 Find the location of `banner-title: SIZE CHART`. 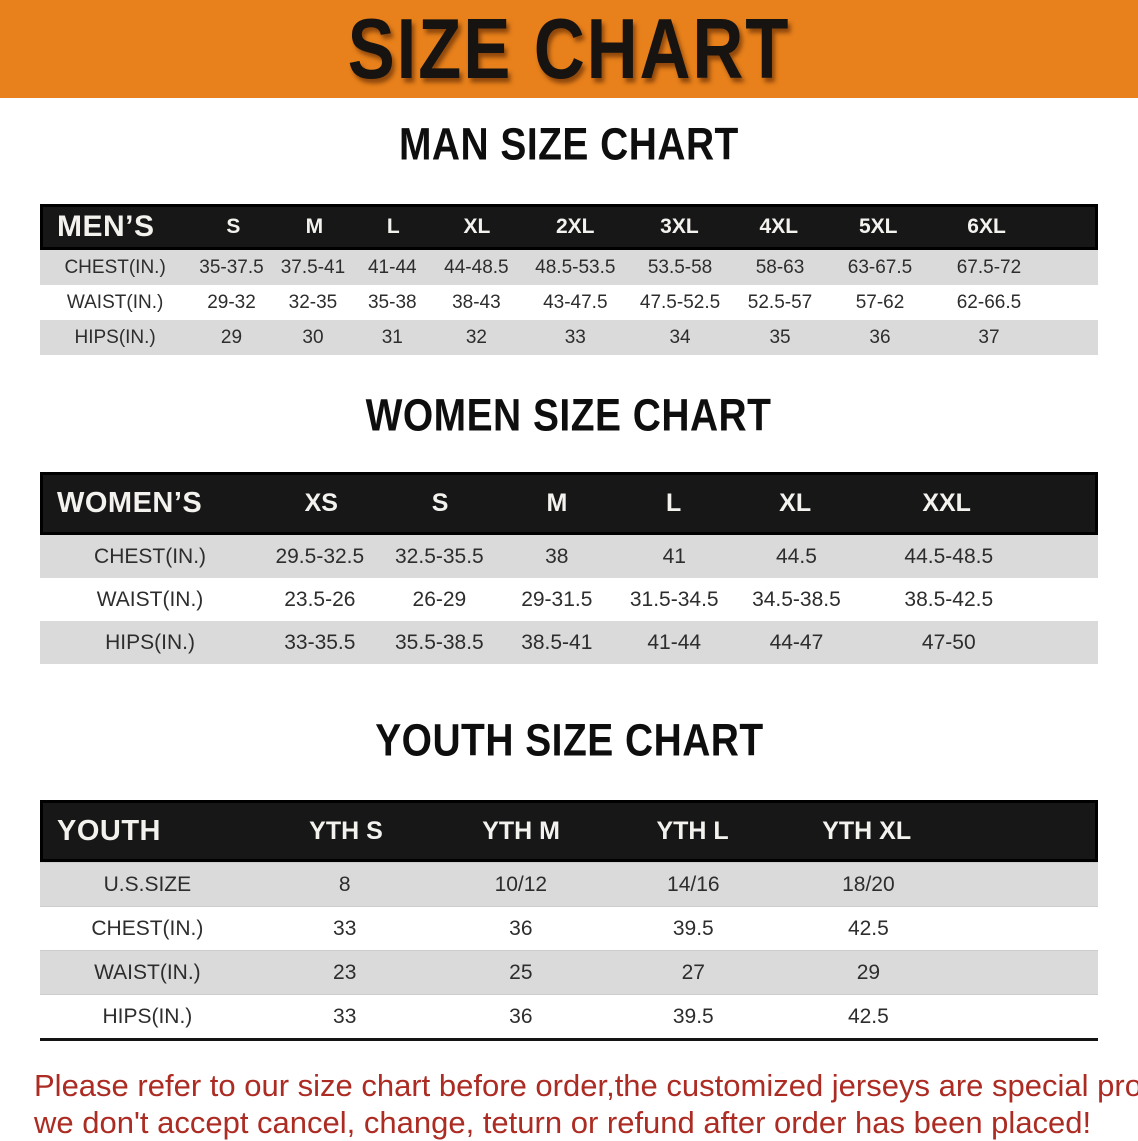

banner-title: SIZE CHART is located at coordinates (569, 49).